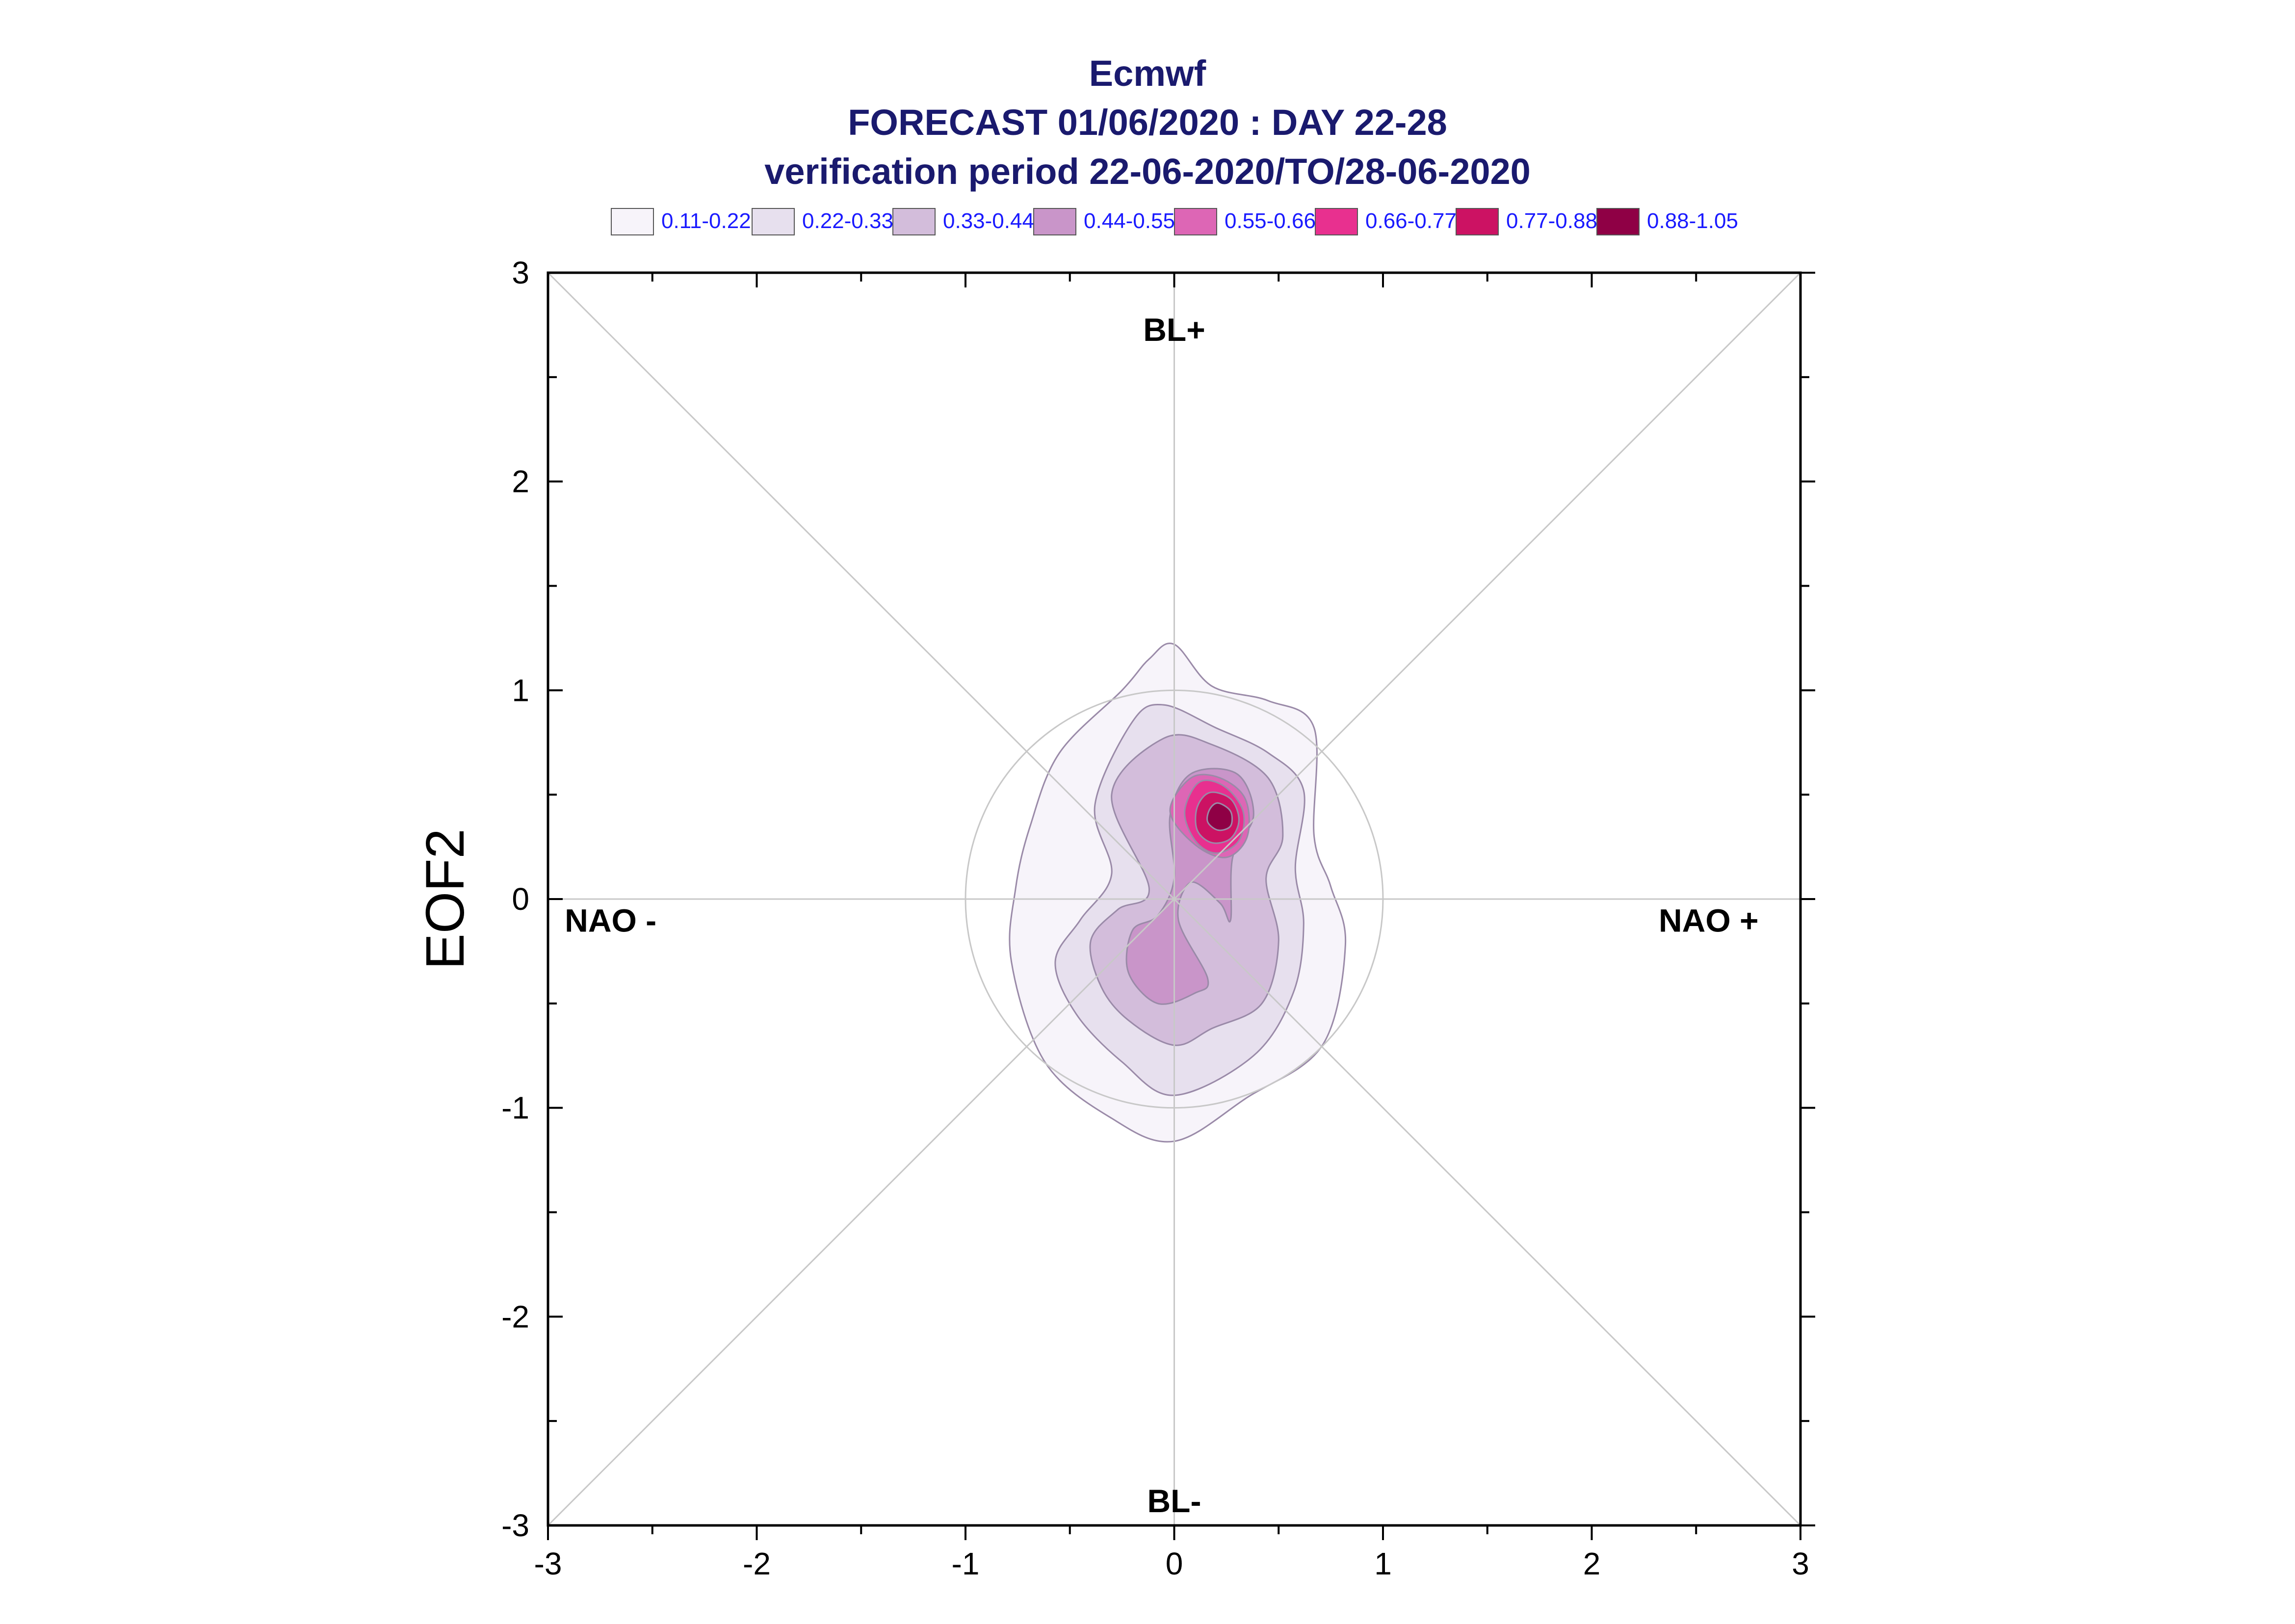  I want to click on y-tick-label: 3, so click(520, 272).